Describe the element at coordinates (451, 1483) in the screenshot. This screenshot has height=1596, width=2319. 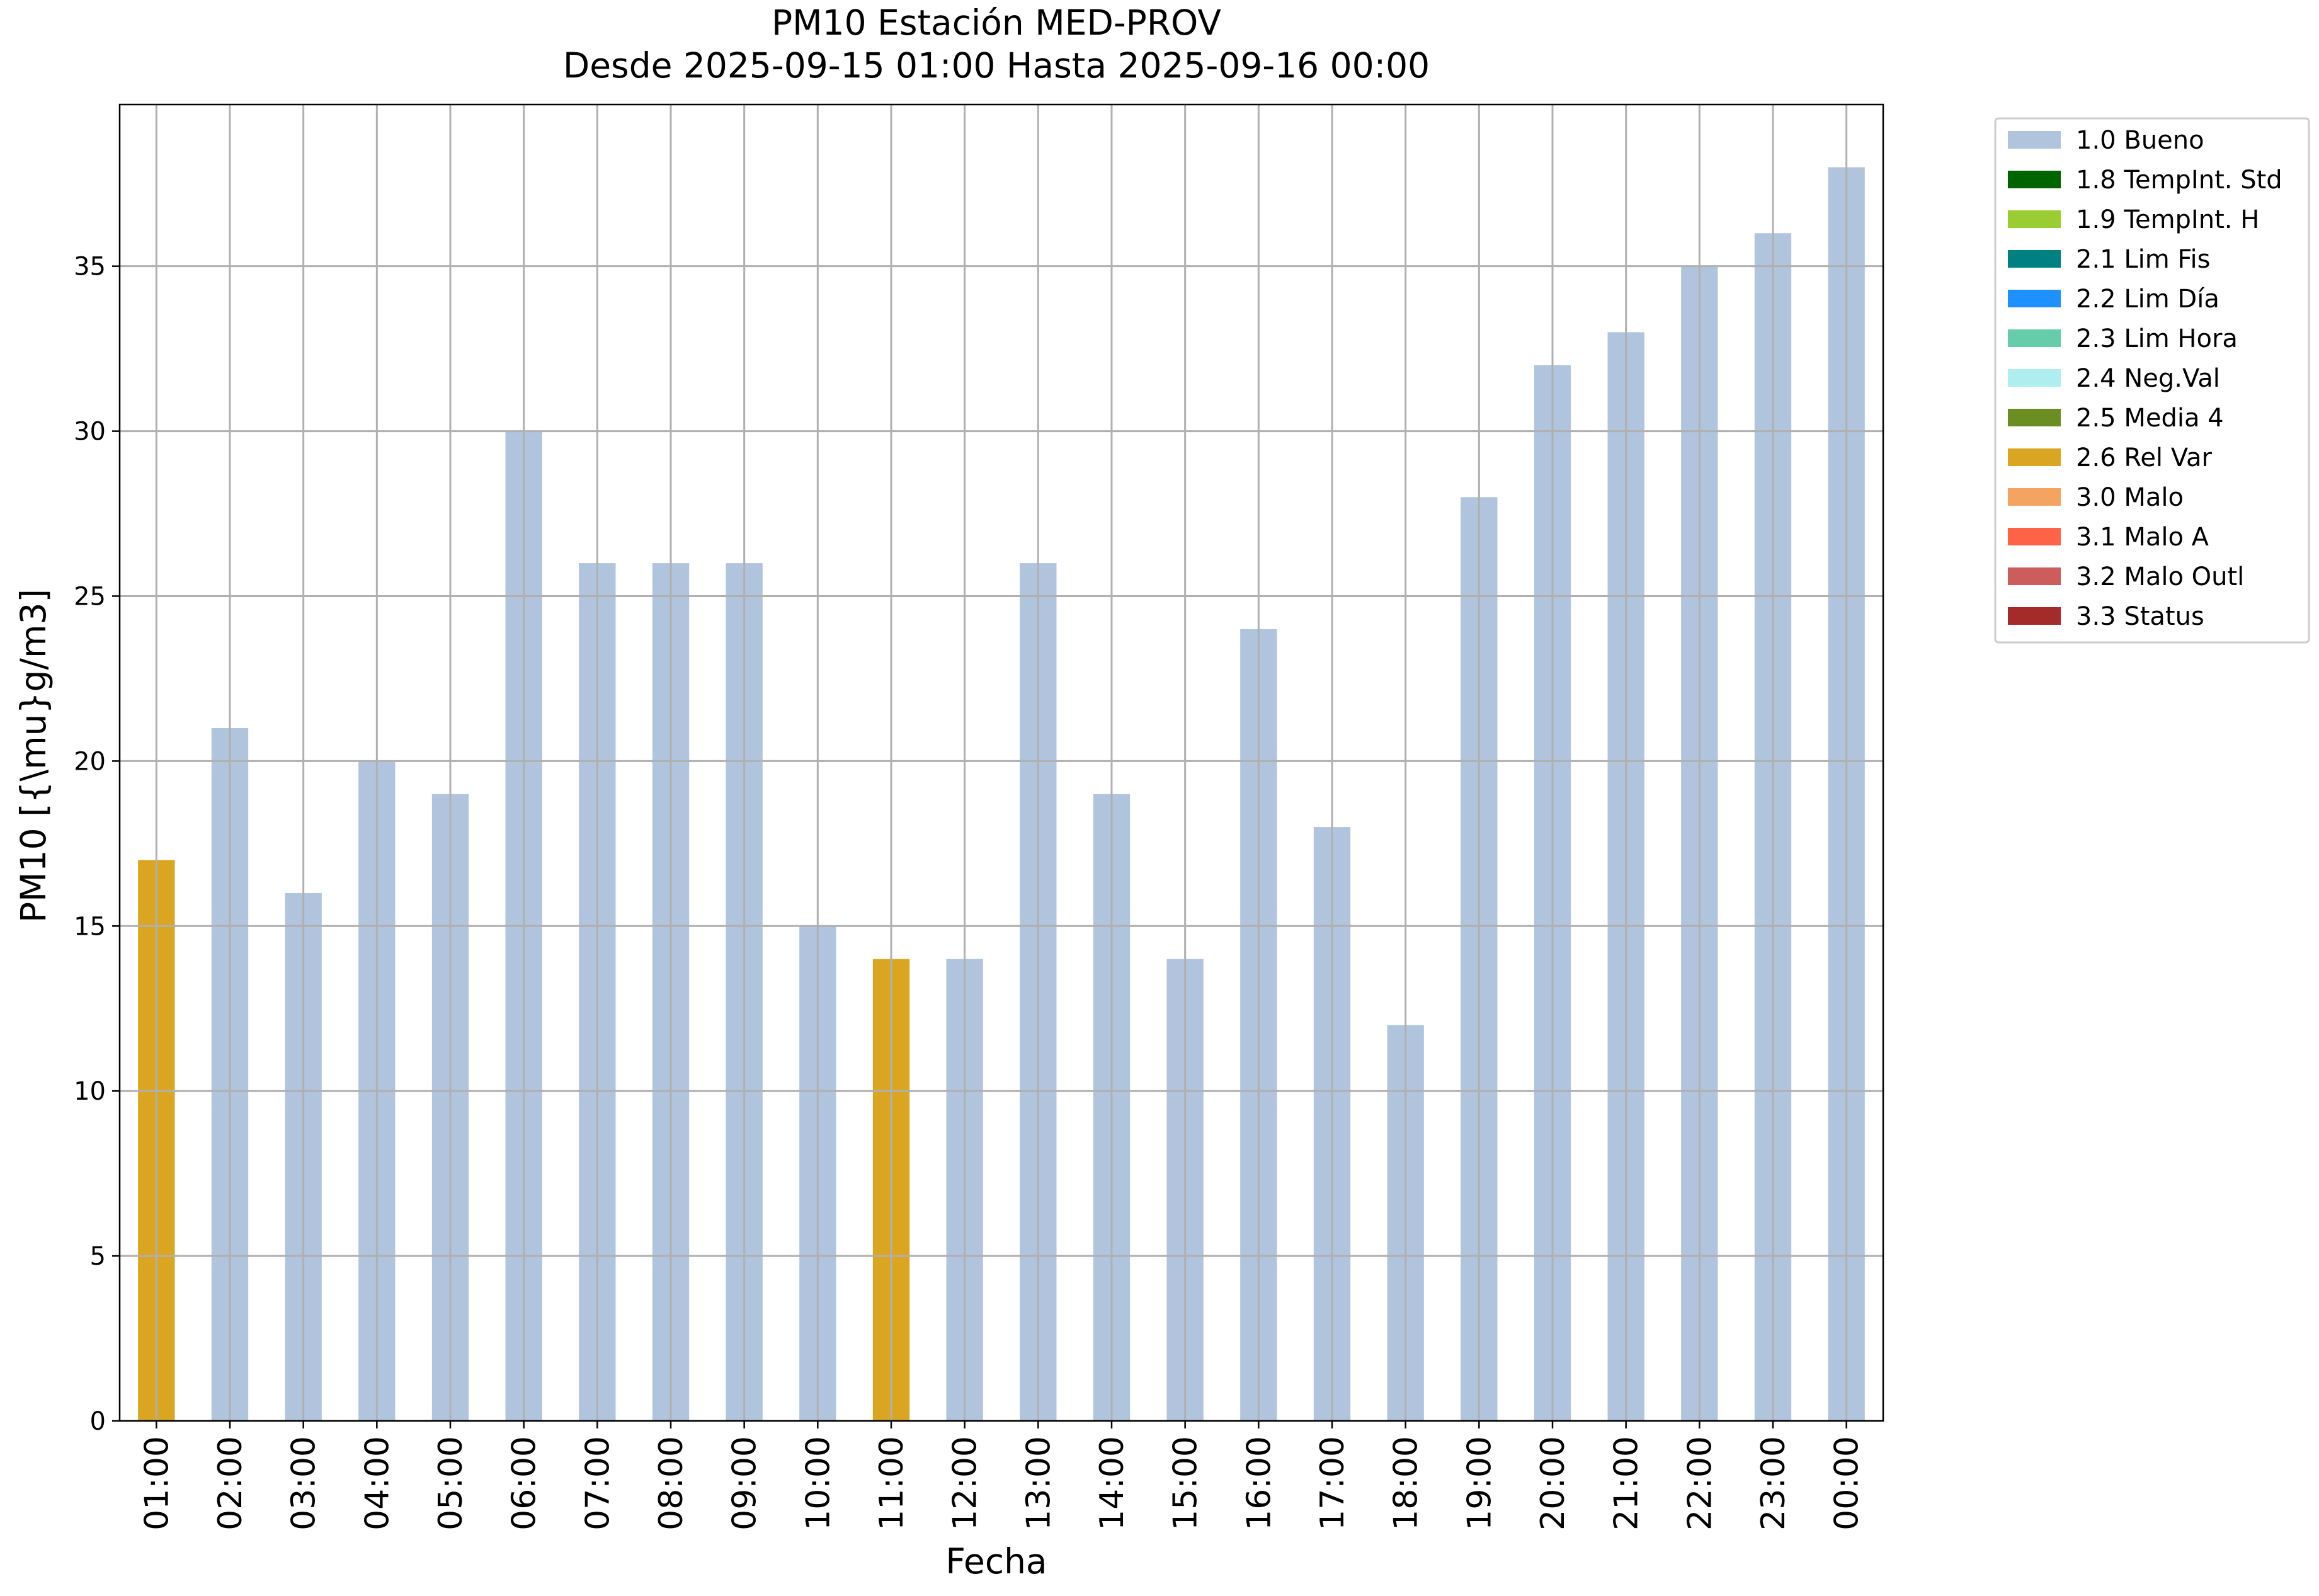
I see `x-tick-label: 05:00` at that location.